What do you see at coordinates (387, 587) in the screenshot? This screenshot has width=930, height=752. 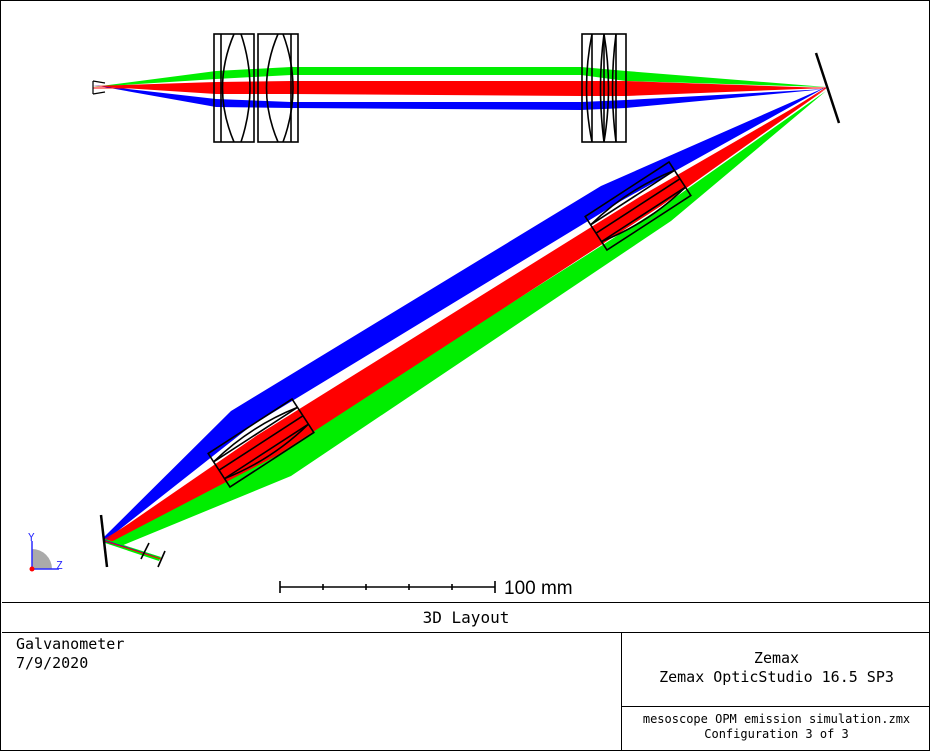 I see `scale-bar` at bounding box center [387, 587].